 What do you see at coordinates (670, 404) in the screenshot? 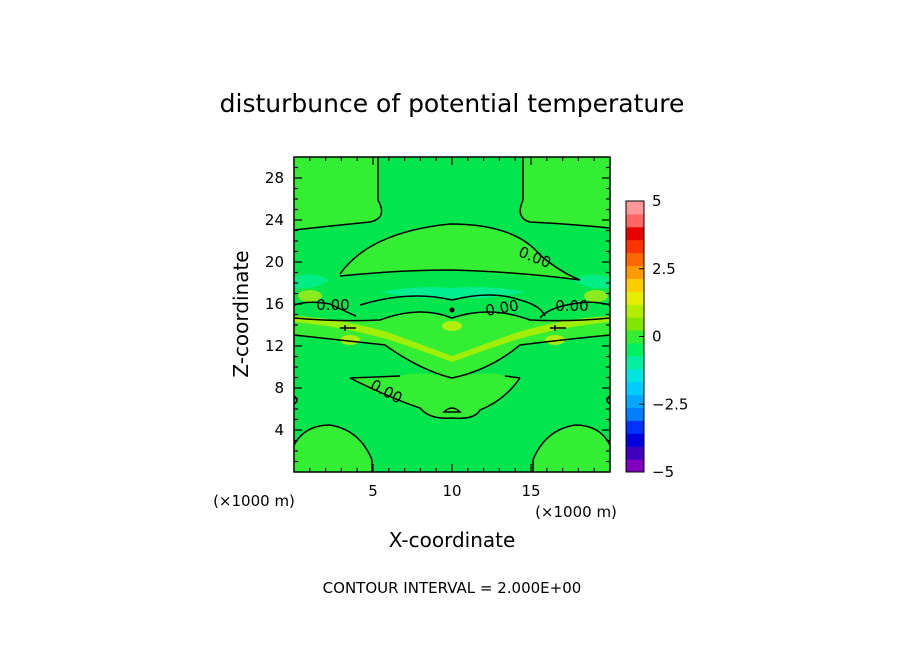
I see `colorbar-tick-label: −2.5` at bounding box center [670, 404].